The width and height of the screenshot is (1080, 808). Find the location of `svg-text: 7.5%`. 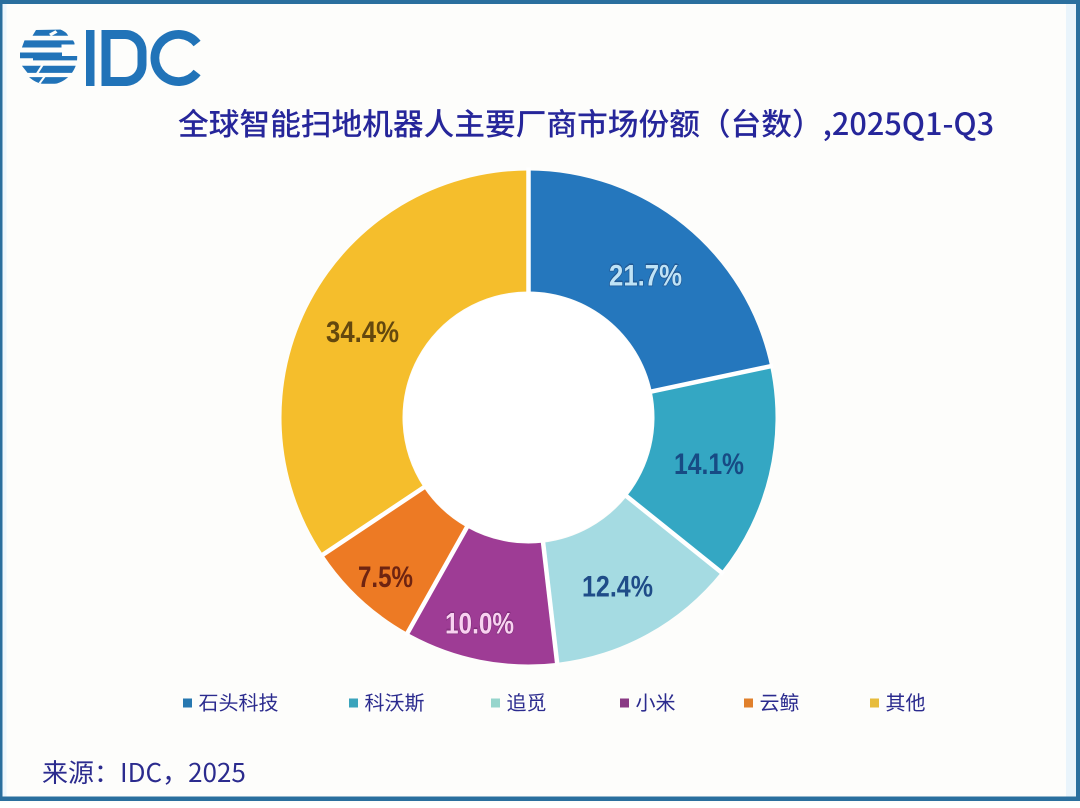

svg-text: 7.5% is located at coordinates (385, 577).